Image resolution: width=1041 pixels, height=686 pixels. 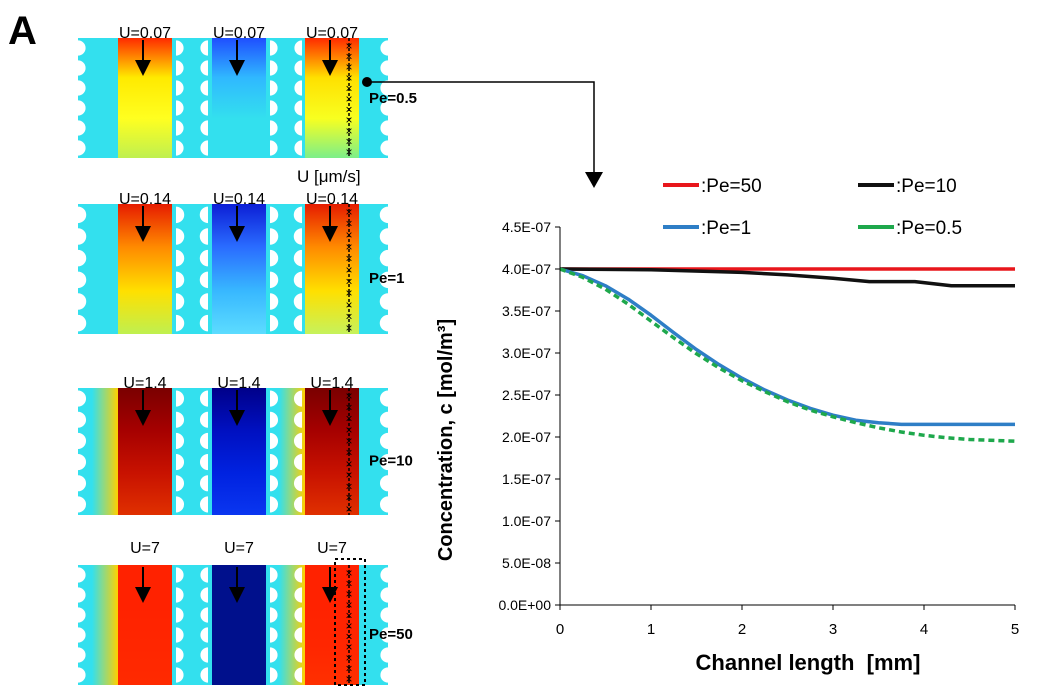 What do you see at coordinates (808, 662) in the screenshot?
I see `x-axis-label: Channel length [mm]` at bounding box center [808, 662].